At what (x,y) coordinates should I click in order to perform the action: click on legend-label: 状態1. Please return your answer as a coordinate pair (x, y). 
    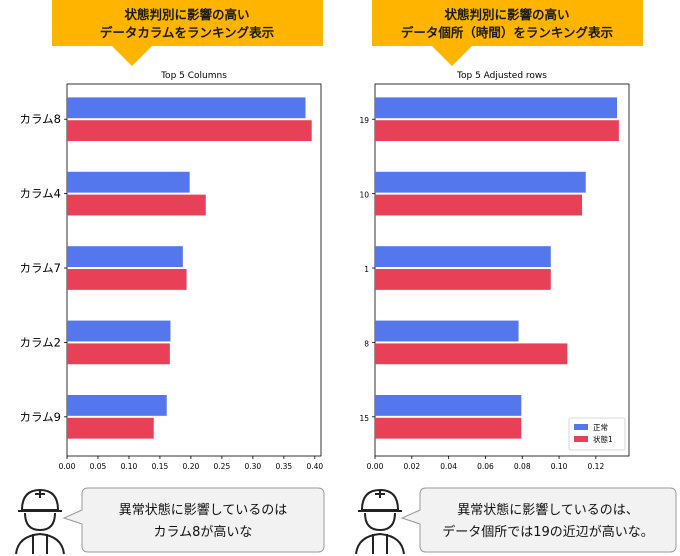
    Looking at the image, I should click on (603, 439).